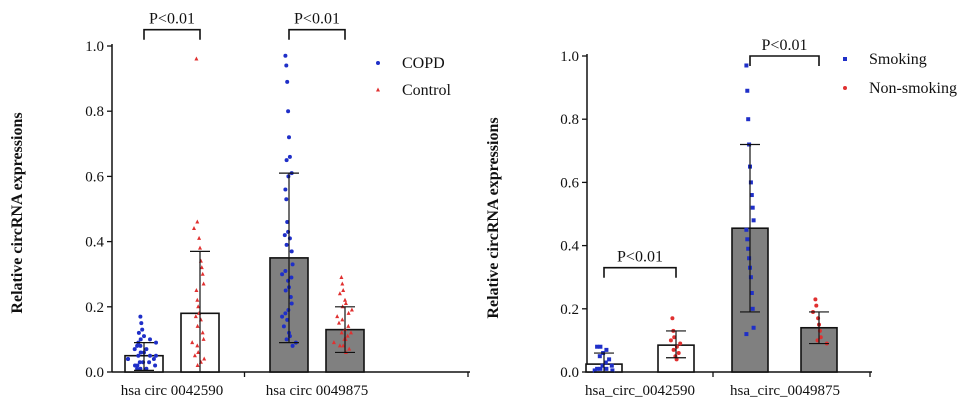 This screenshot has width=968, height=404. Describe the element at coordinates (493, 217) in the screenshot. I see `y-axis-title: Relative circRNA expressions` at that location.